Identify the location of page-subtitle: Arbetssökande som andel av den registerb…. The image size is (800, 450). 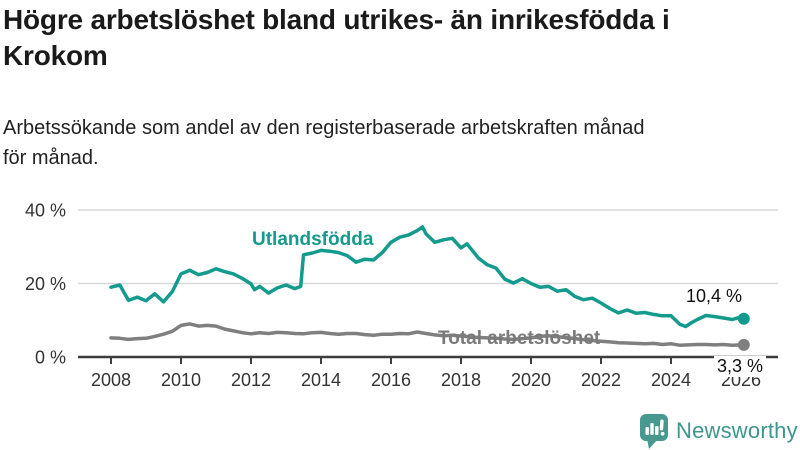
(324, 143).